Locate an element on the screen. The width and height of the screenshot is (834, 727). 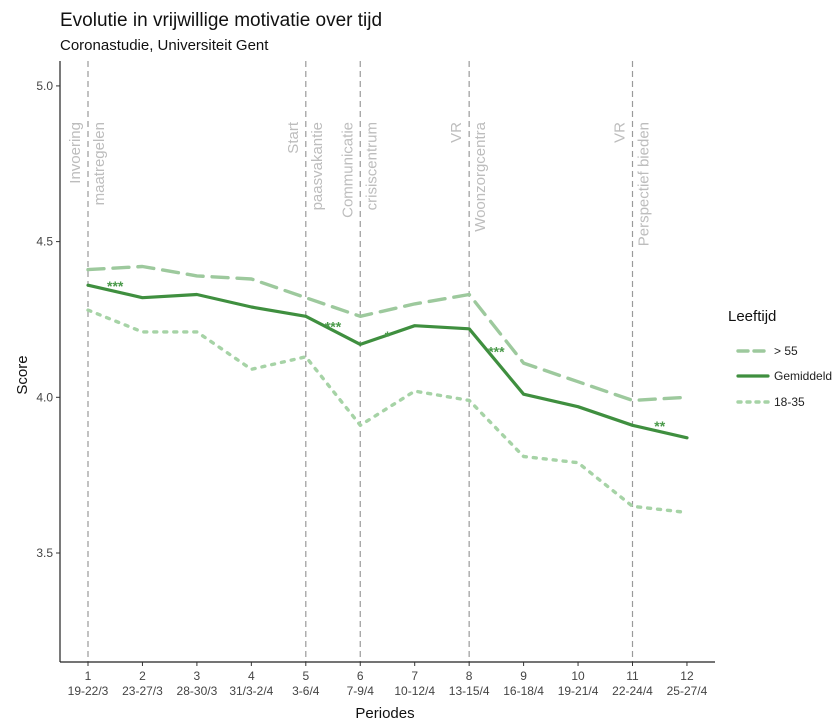
y-tick-label: 4.5 is located at coordinates (44, 242).